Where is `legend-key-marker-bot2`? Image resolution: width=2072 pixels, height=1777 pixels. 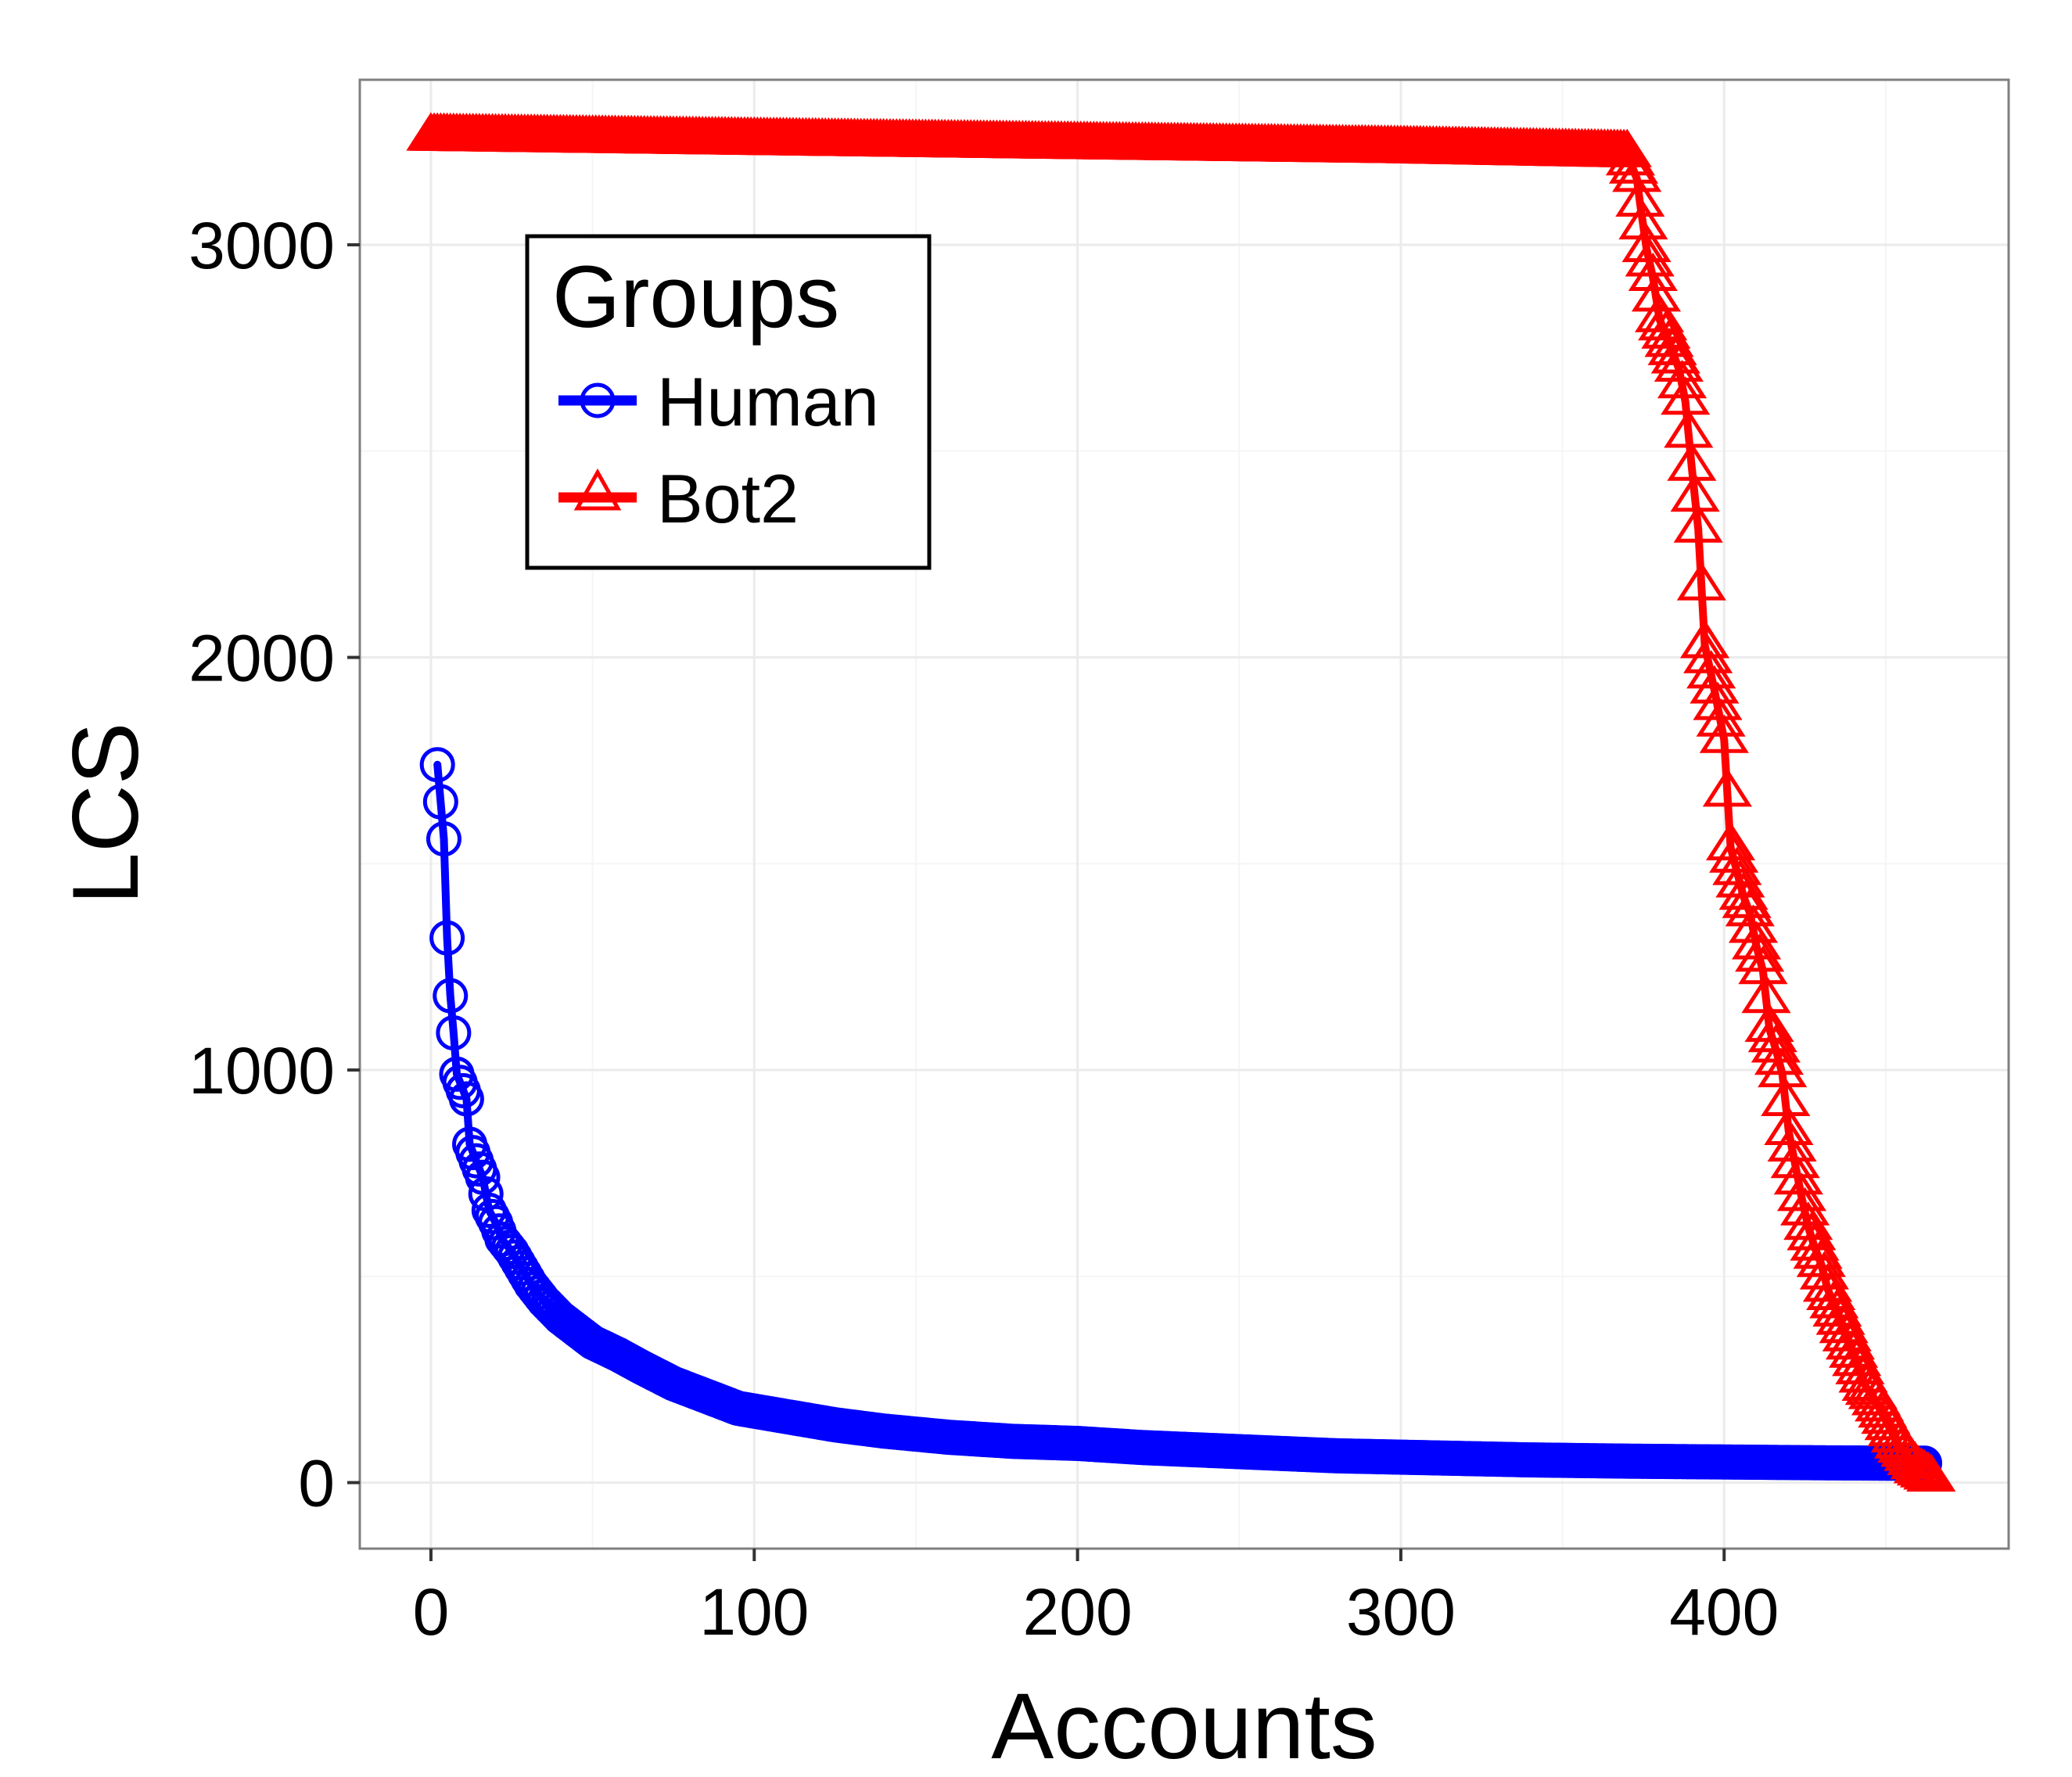
legend-key-marker-bot2 is located at coordinates (597, 489).